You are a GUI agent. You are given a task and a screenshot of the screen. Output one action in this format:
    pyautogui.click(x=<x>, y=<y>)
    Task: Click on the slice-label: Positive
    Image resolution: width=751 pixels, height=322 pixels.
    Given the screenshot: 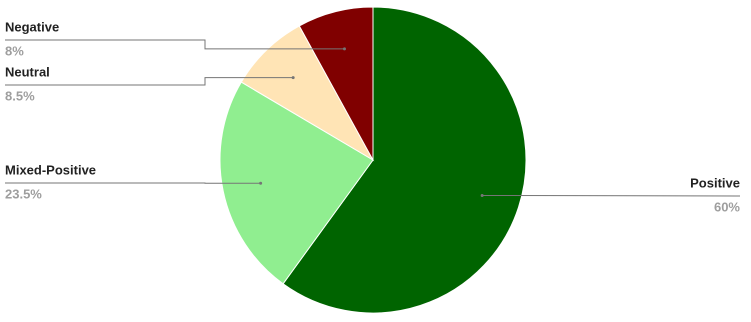 What is the action you would take?
    pyautogui.click(x=715, y=182)
    